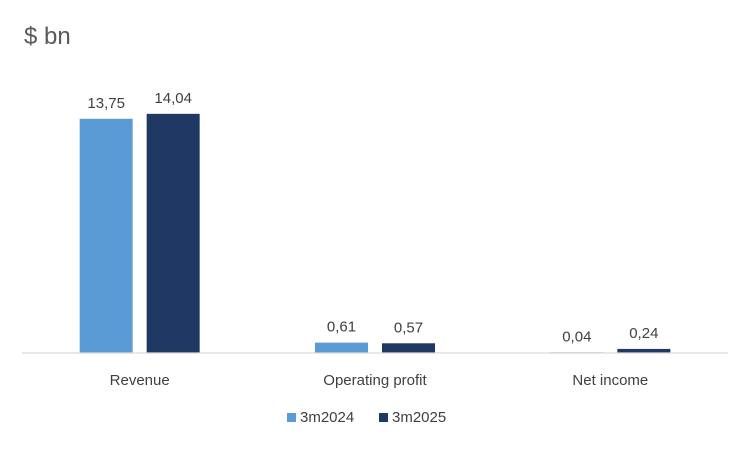 The image size is (750, 450). I want to click on bar-net-income-3m2025, so click(644, 350).